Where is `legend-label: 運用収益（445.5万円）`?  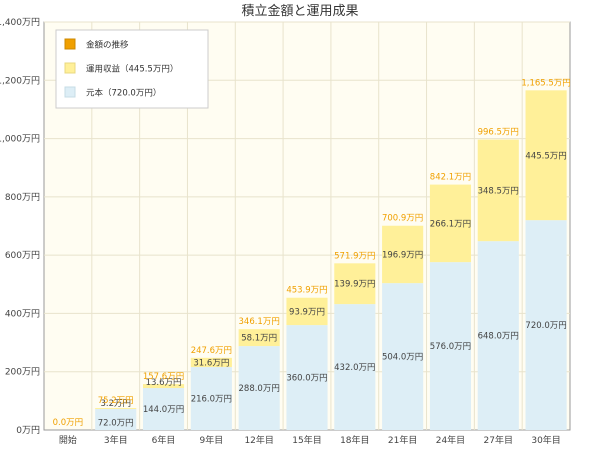 legend-label: 運用収益（445.5万円） is located at coordinates (132, 69).